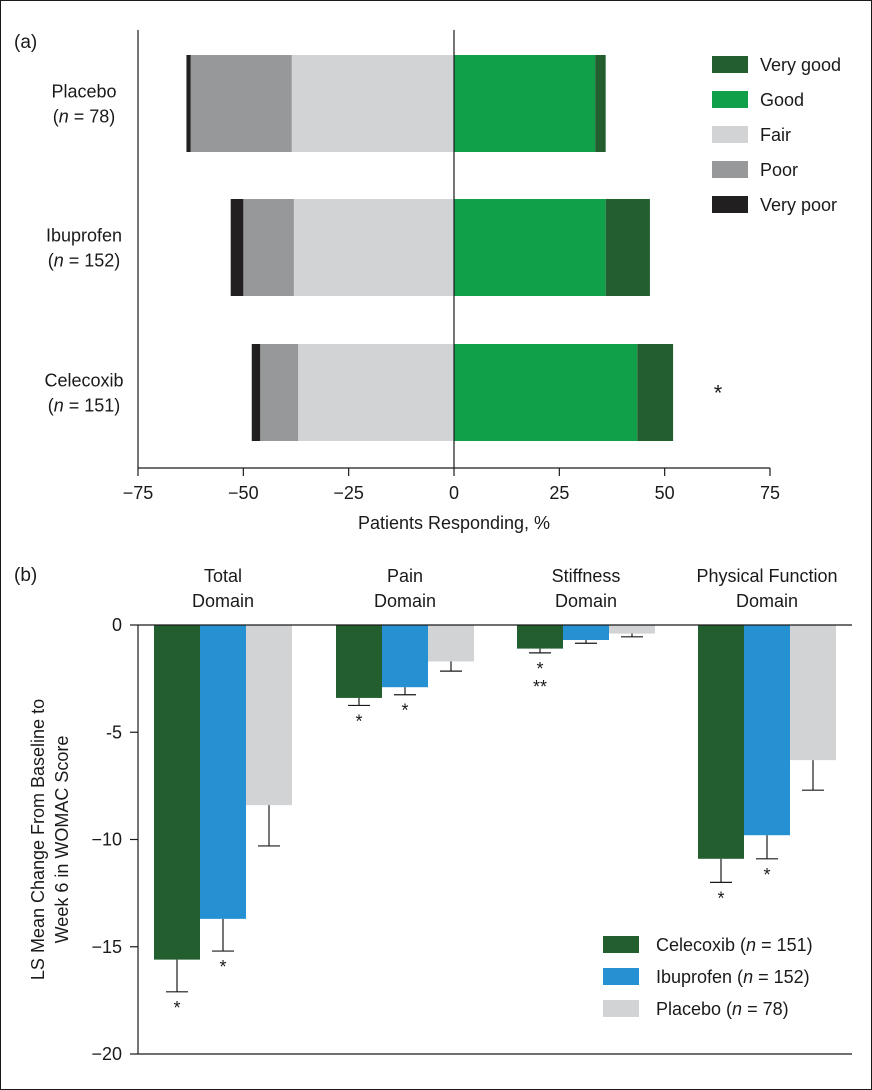  What do you see at coordinates (454, 493) in the screenshot?
I see `x-tick-label: 0` at bounding box center [454, 493].